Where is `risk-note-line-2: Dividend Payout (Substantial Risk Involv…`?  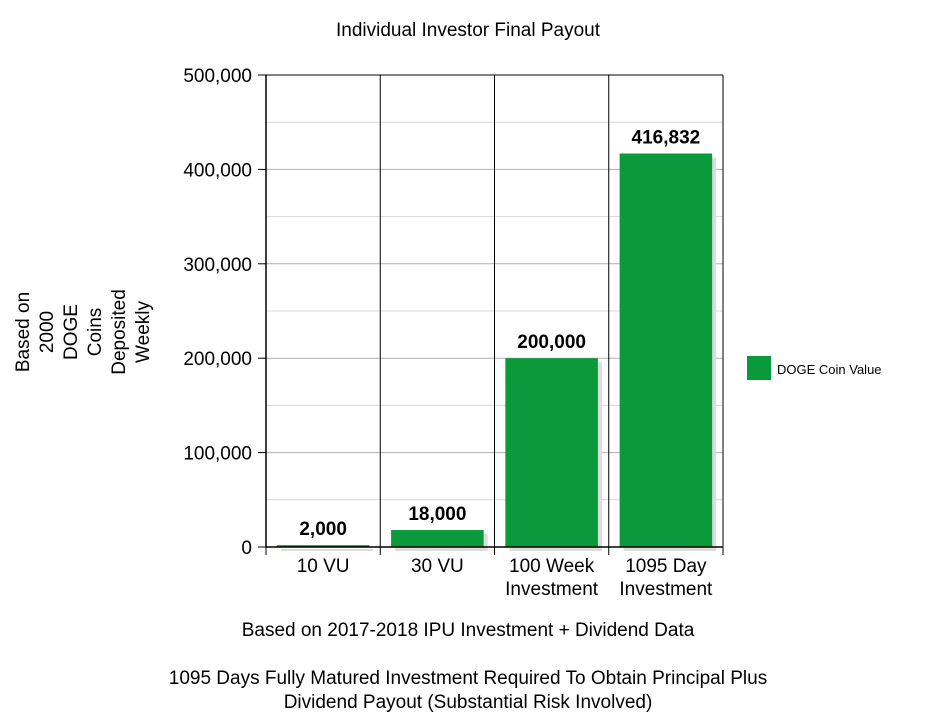
risk-note-line-2: Dividend Payout (Substantial Risk Involv… is located at coordinates (468, 702).